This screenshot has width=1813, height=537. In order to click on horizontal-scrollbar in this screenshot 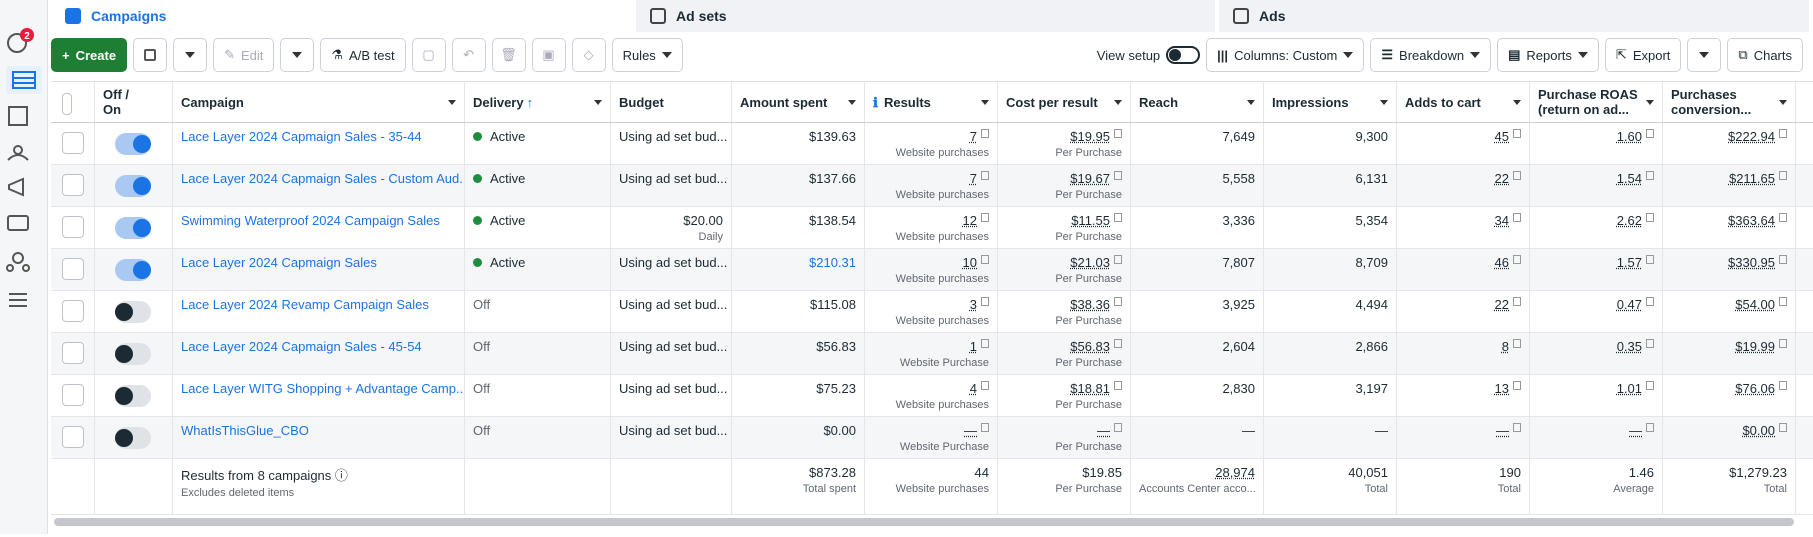, I will do `click(924, 522)`.